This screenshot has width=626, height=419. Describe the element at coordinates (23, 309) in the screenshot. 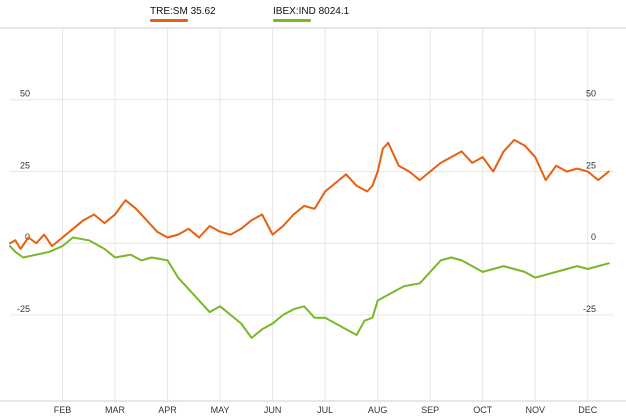

I see `y-tick-label-left: -25` at that location.